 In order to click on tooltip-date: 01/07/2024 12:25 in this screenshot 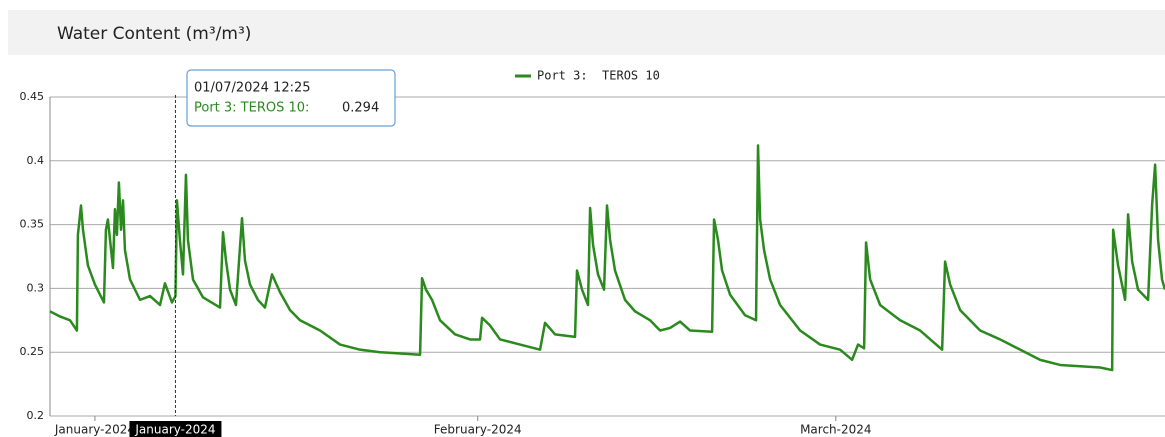, I will do `click(252, 88)`.